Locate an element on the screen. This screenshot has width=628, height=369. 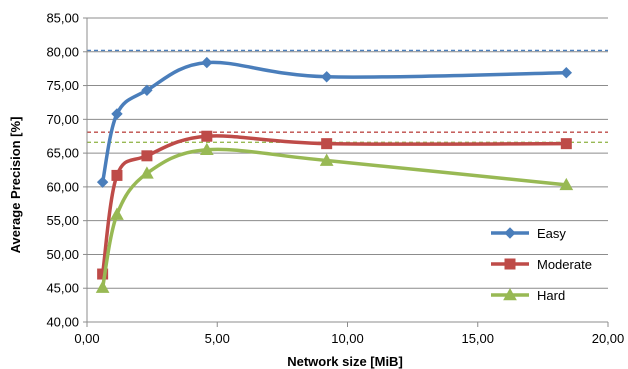
legend-marker-moderate is located at coordinates (510, 264).